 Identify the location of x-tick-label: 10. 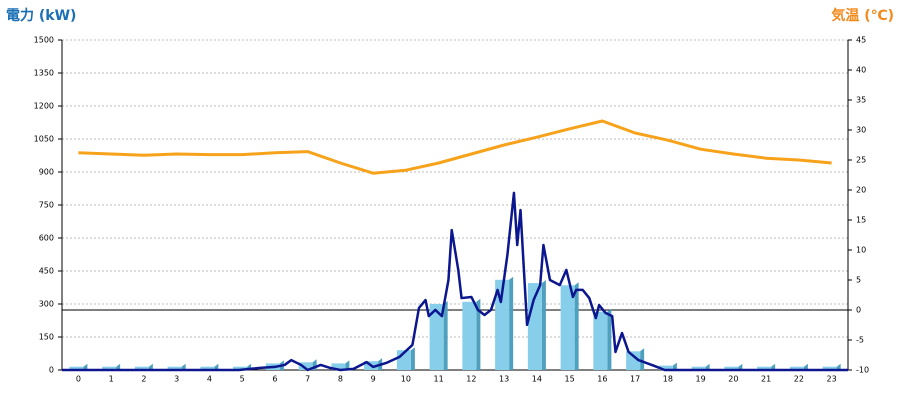
(406, 379).